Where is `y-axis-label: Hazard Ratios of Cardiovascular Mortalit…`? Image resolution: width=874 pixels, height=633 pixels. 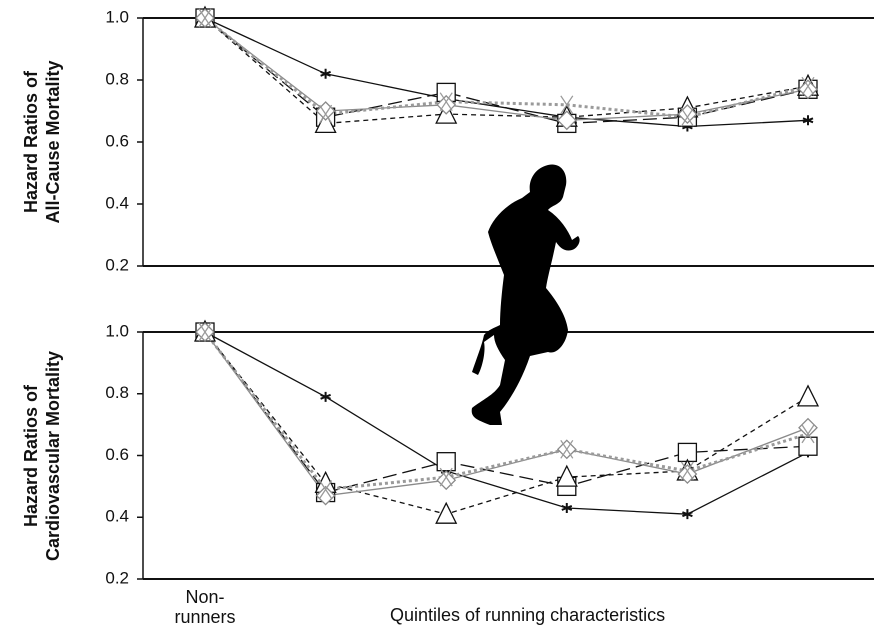
y-axis-label: Hazard Ratios of Cardiovascular Mortalit… is located at coordinates (42, 455).